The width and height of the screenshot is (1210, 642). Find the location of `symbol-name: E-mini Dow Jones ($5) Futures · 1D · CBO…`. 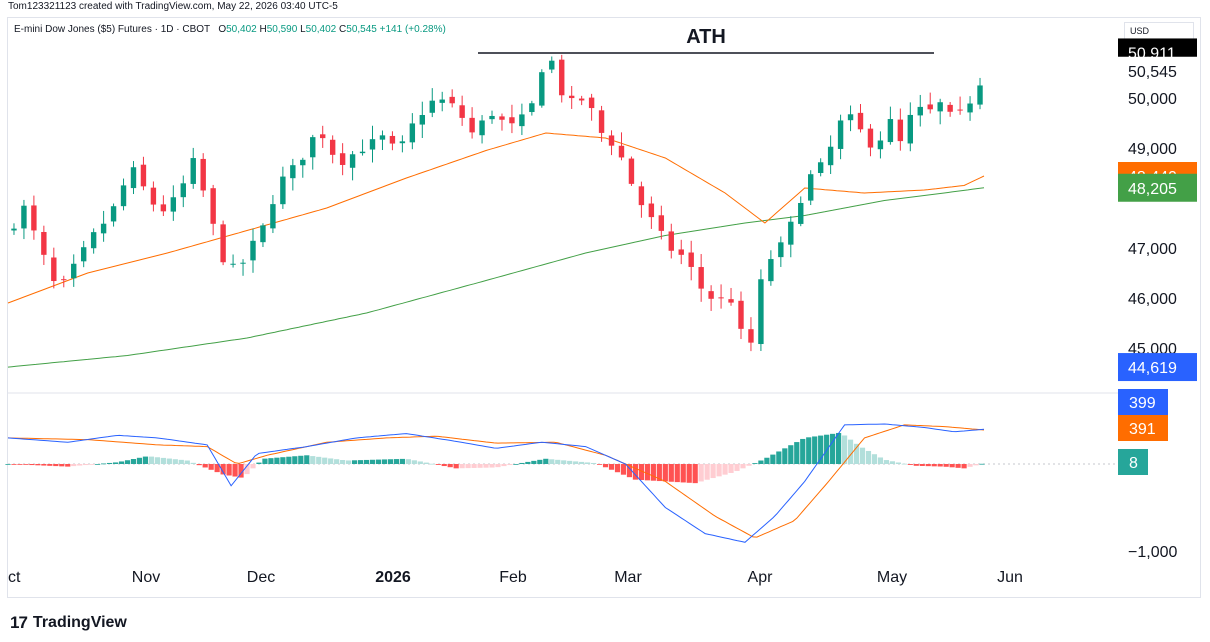

symbol-name: E-mini Dow Jones ($5) Futures · 1D · CBO… is located at coordinates (112, 29).